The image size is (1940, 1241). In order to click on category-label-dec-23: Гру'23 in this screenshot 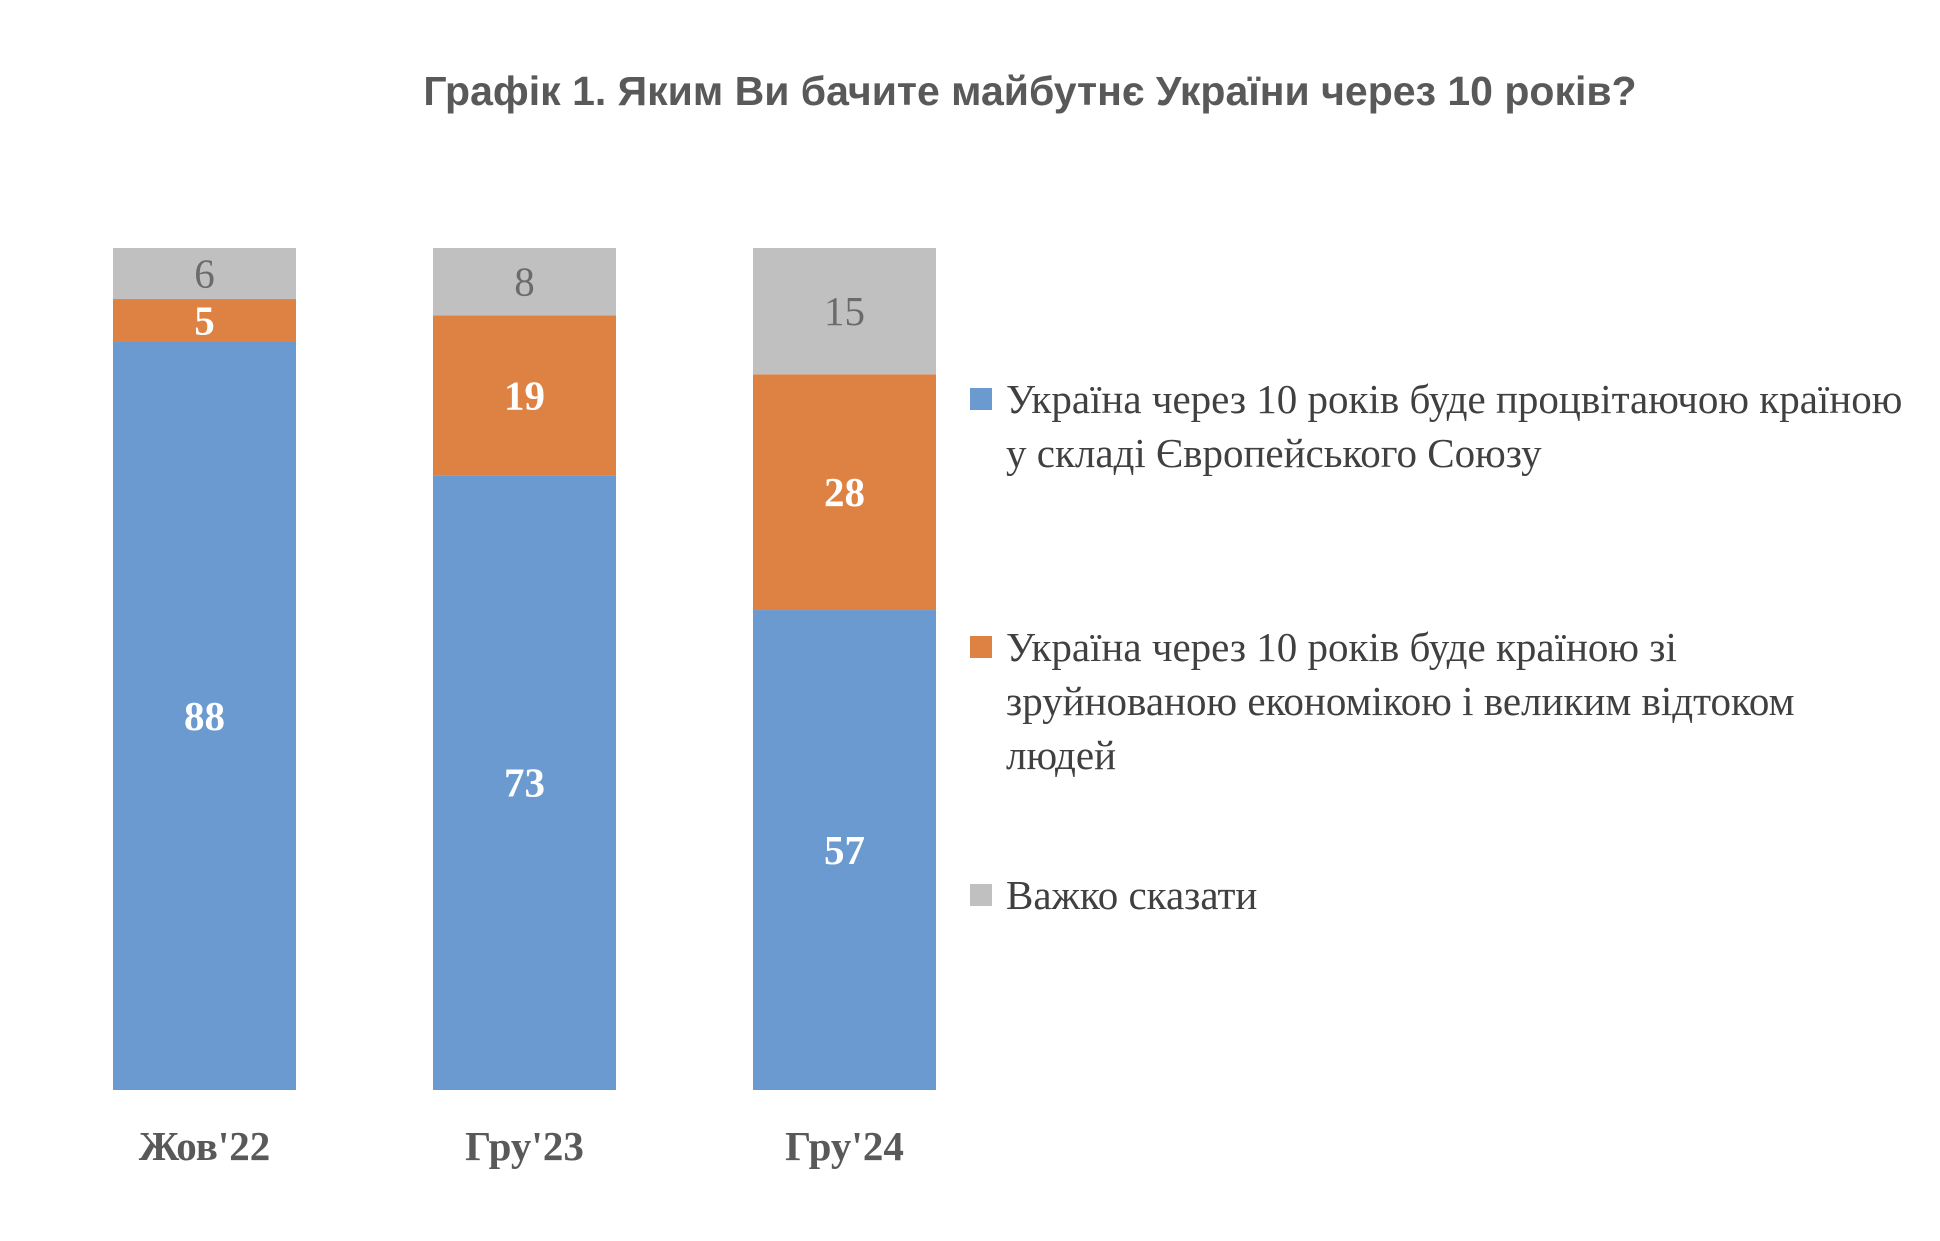, I will do `click(524, 1146)`.